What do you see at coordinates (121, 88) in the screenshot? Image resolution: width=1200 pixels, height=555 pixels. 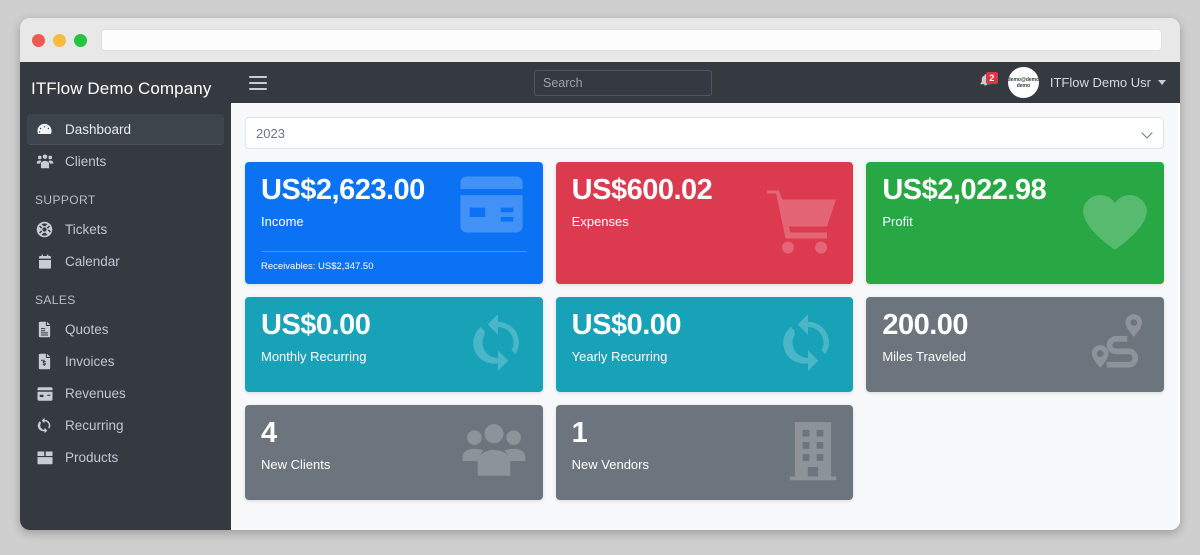 I see `brand-title: ITFlow Demo Company` at bounding box center [121, 88].